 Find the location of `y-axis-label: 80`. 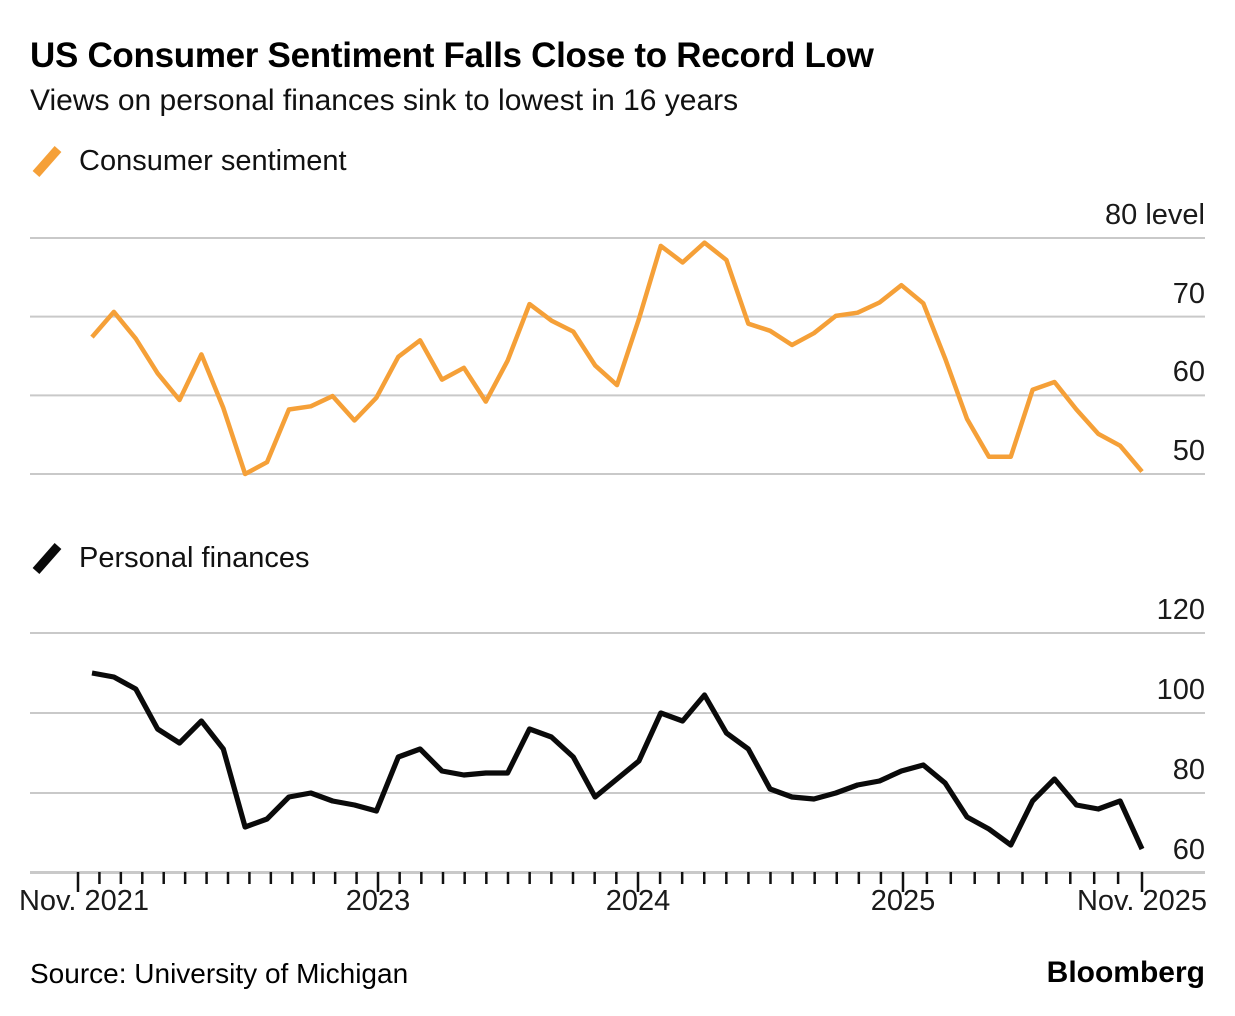

y-axis-label: 80 is located at coordinates (1188, 770).